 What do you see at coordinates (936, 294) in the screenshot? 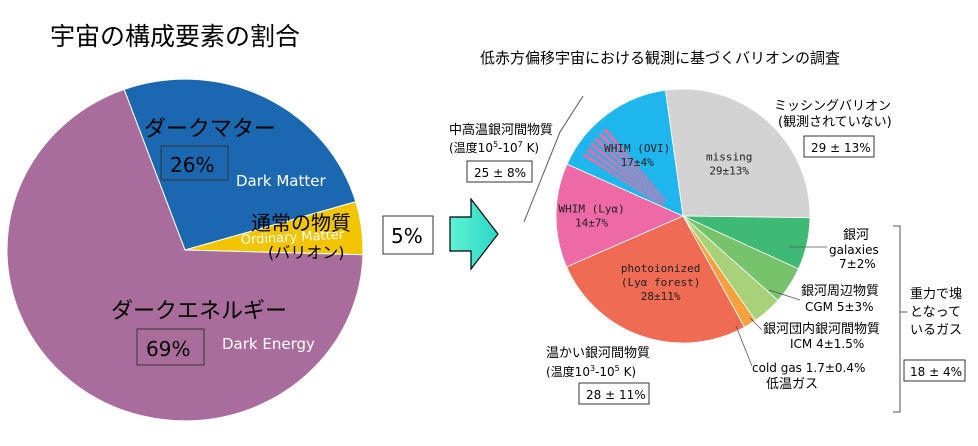
I see `bound-label-1: 重力で塊` at bounding box center [936, 294].